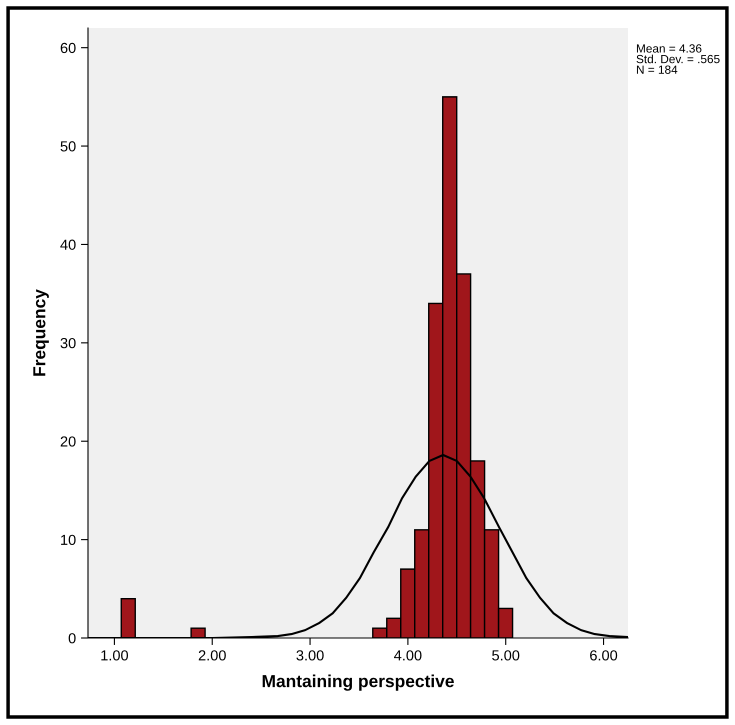  Describe the element at coordinates (68, 146) in the screenshot. I see `y-tick-label: 50` at that location.